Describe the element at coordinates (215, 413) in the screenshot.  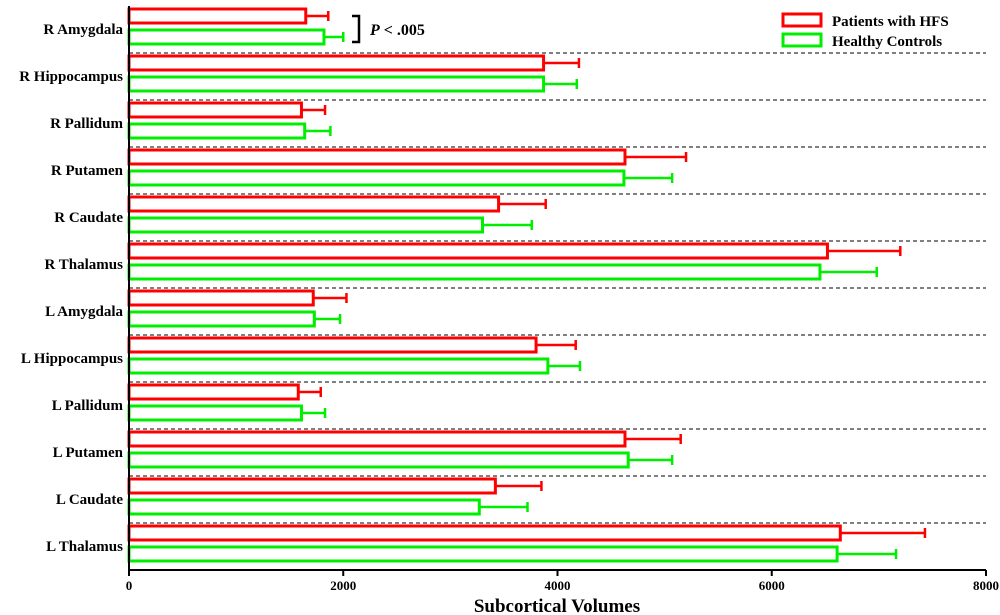
I see `bar-controls-l-pallidum` at that location.